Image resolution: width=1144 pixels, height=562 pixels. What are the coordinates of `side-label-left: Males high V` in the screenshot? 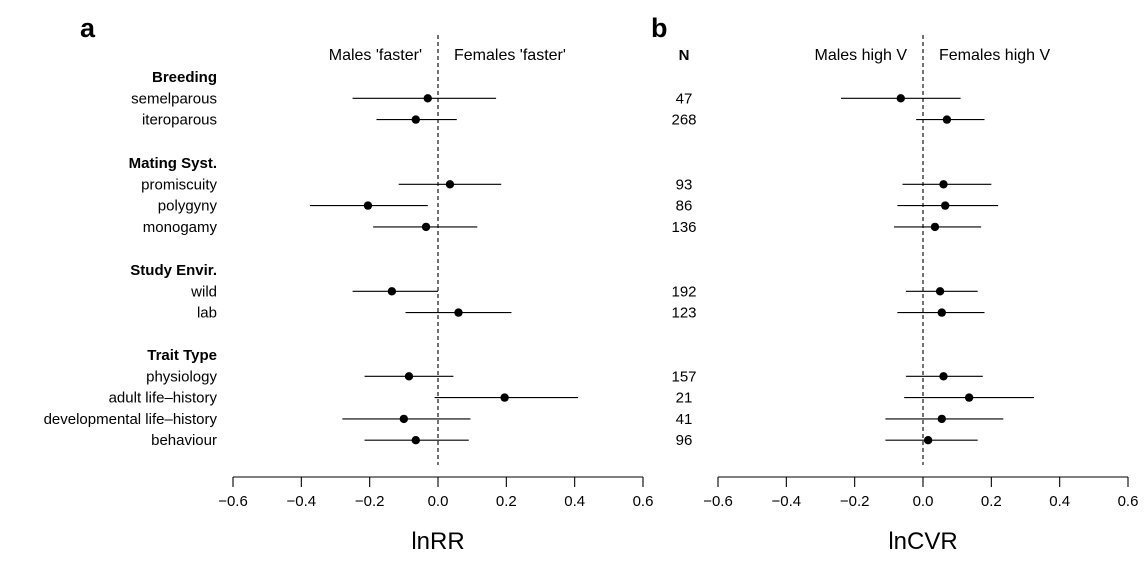 It's located at (861, 55).